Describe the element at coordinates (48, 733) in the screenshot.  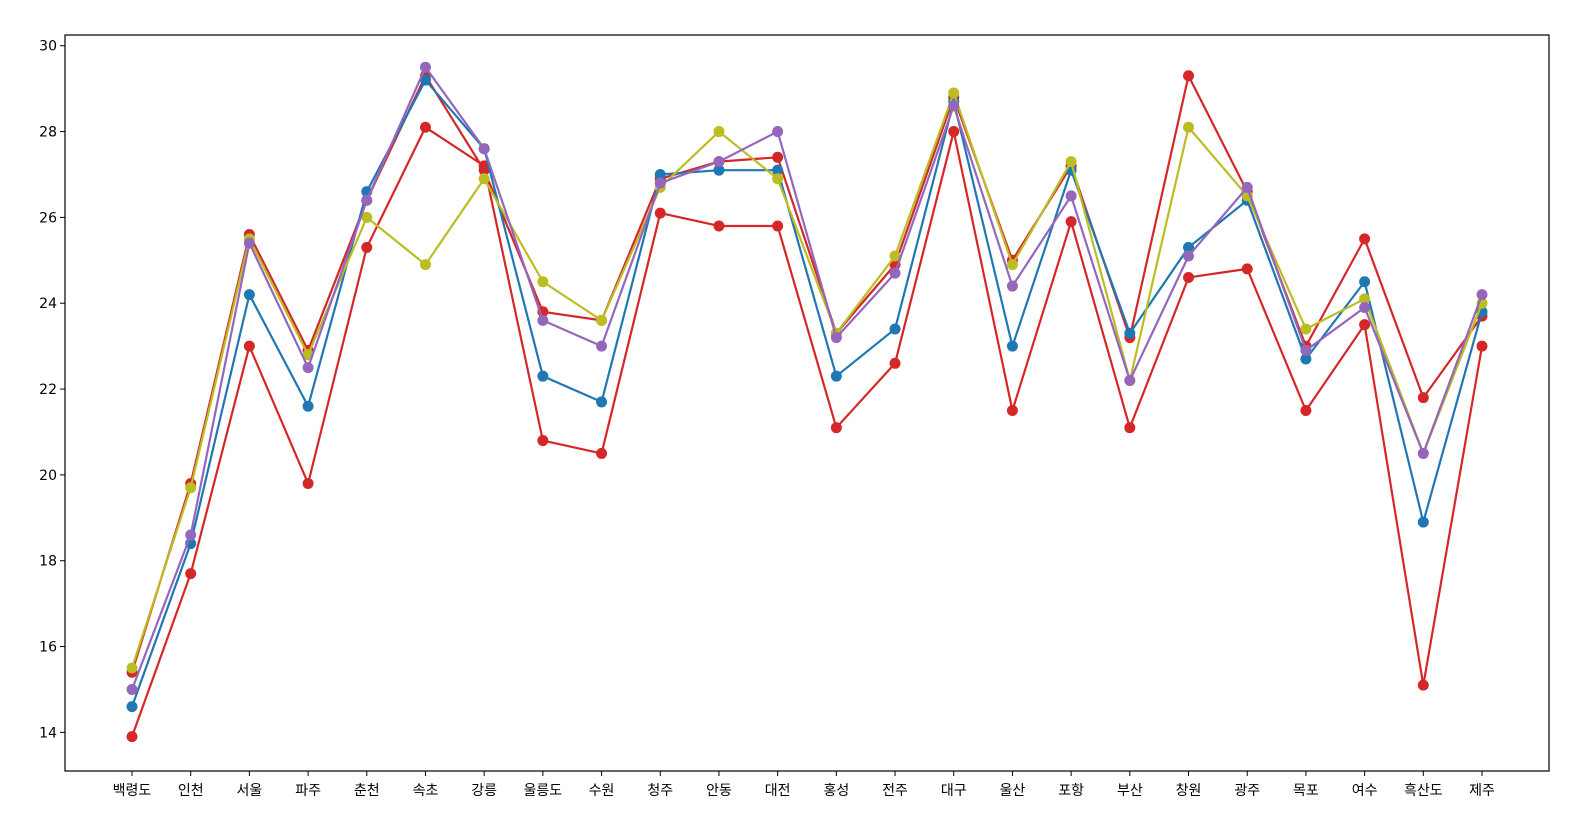
I see `y-tick-label: 14` at that location.